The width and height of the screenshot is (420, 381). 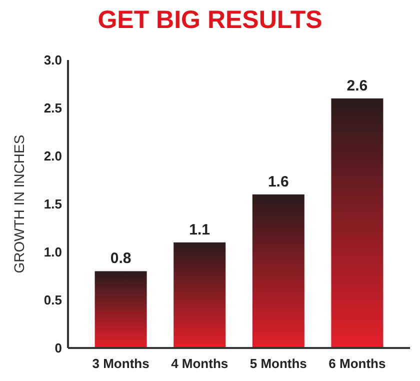 I want to click on y-axis-title: GROWTH IN INCHES, so click(x=19, y=204).